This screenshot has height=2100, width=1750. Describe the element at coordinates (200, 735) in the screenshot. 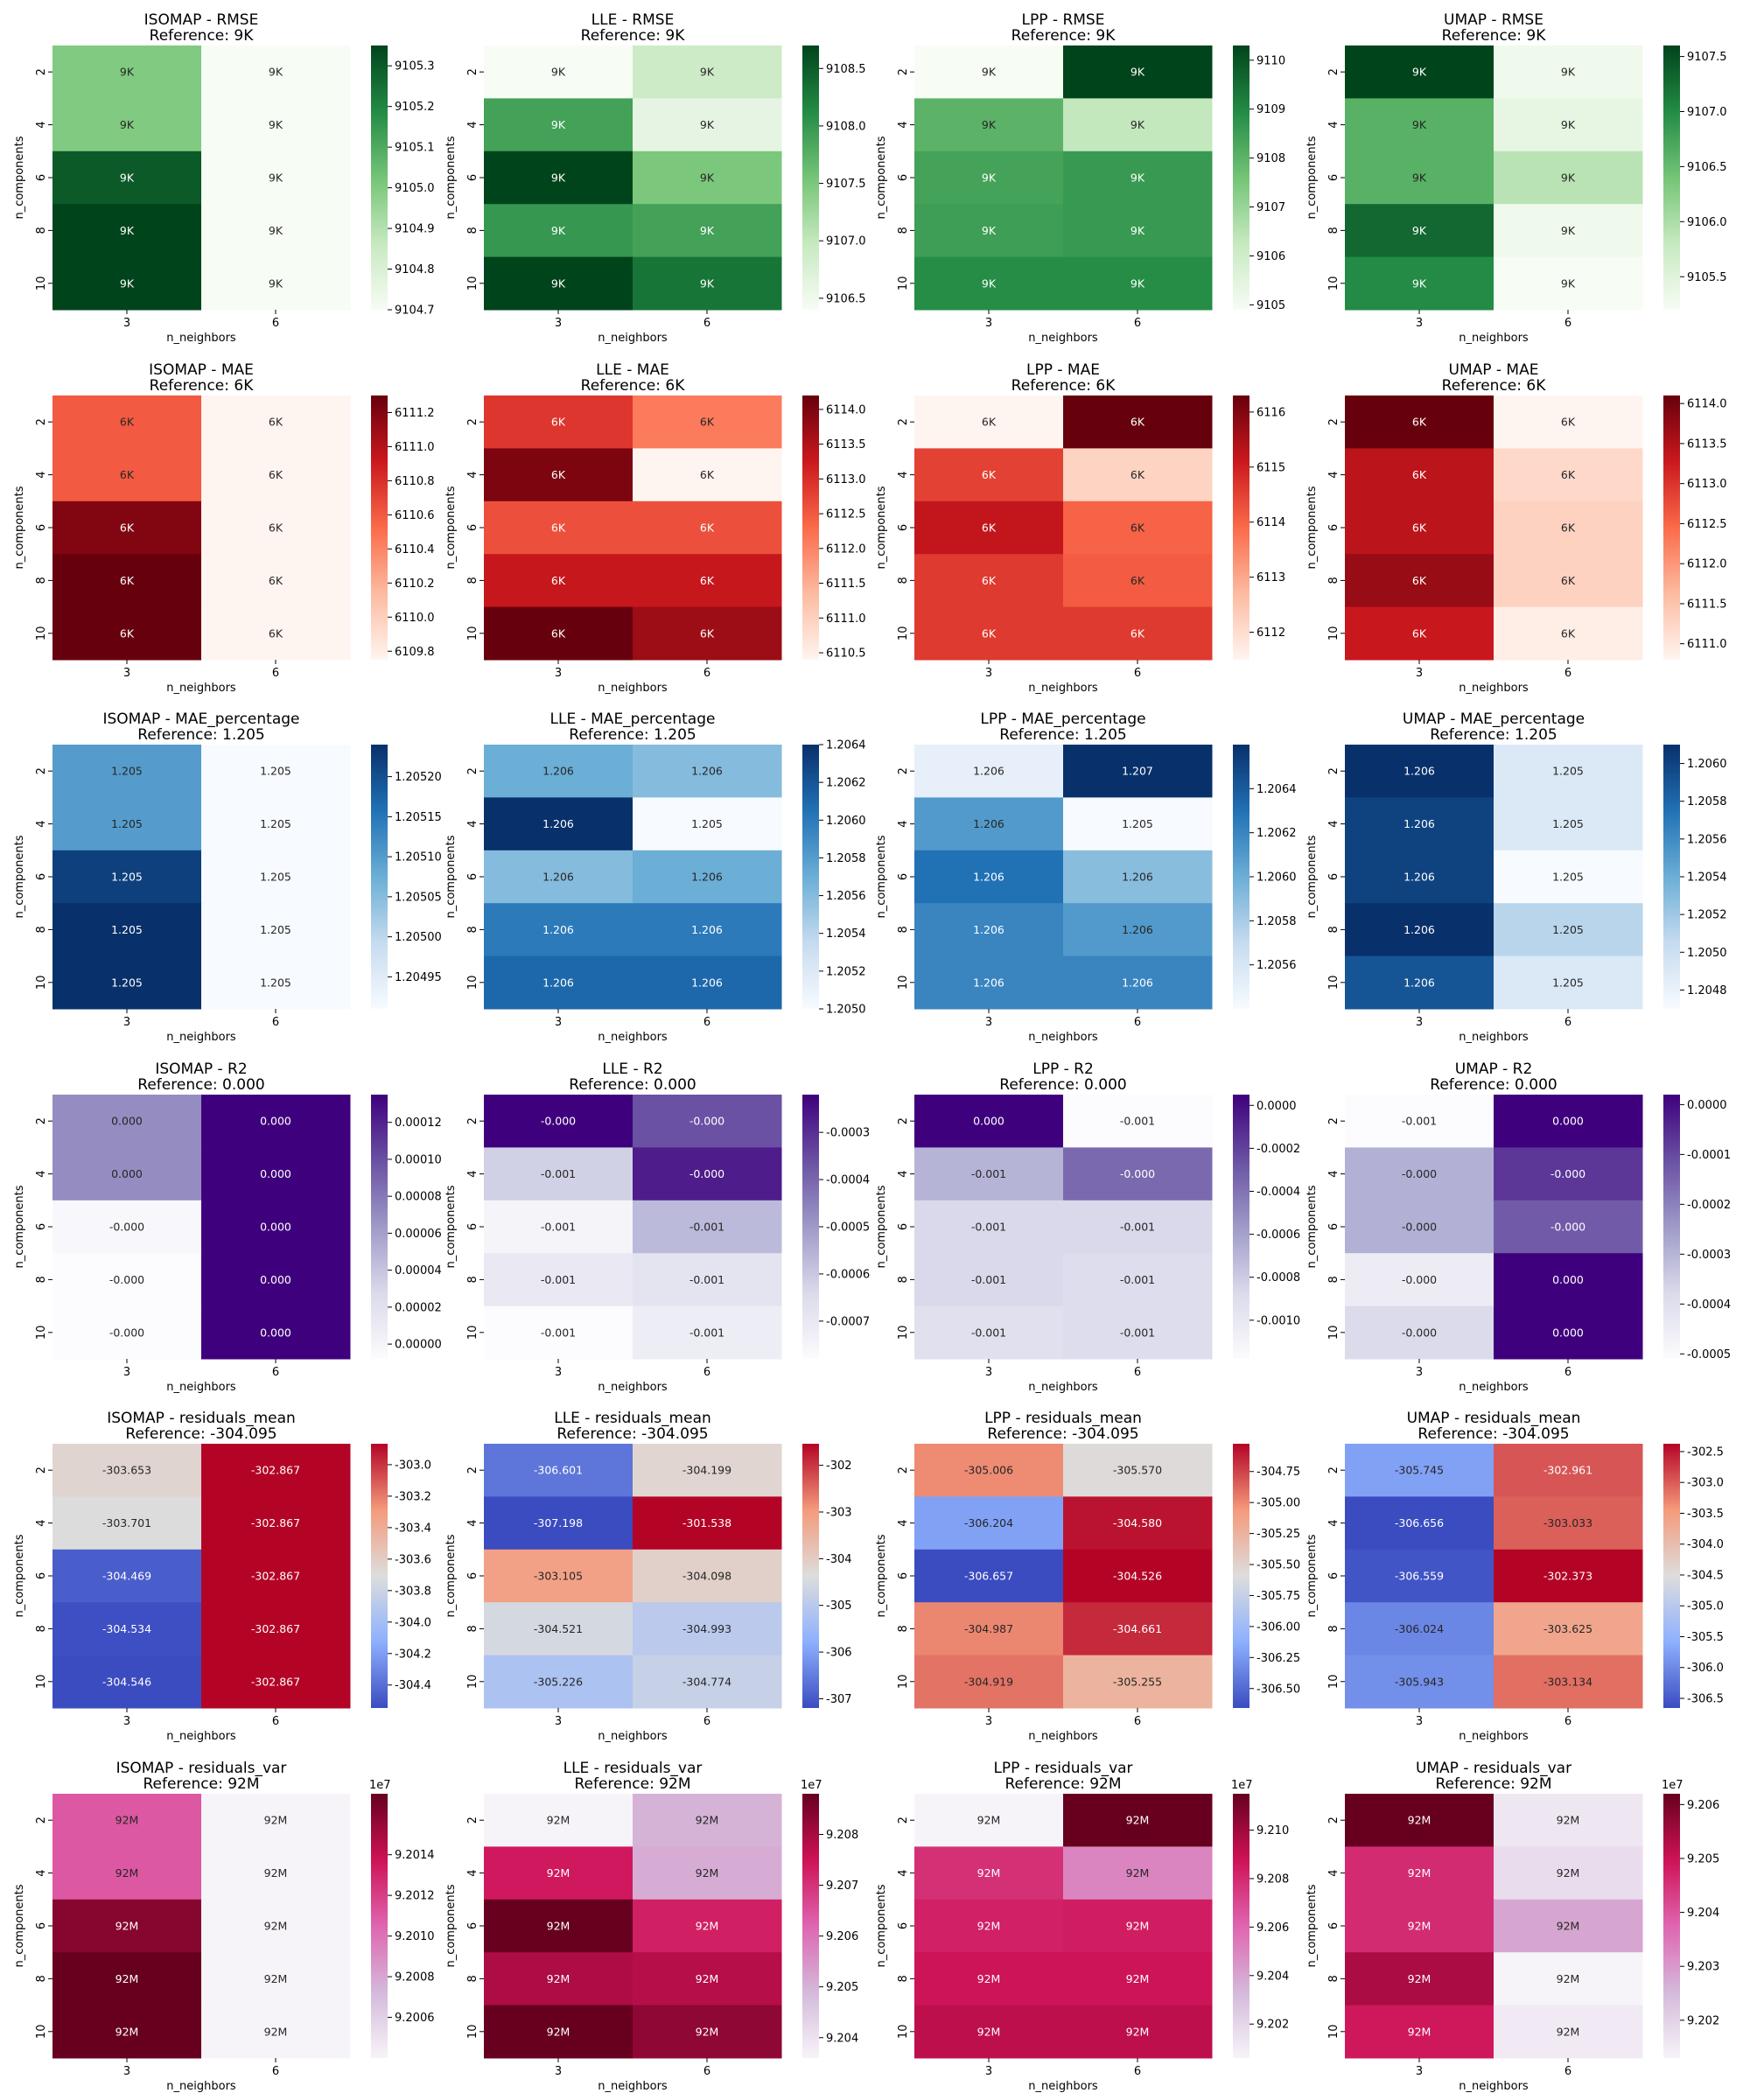

I see `panel-subtitle: Reference: 1.205` at that location.